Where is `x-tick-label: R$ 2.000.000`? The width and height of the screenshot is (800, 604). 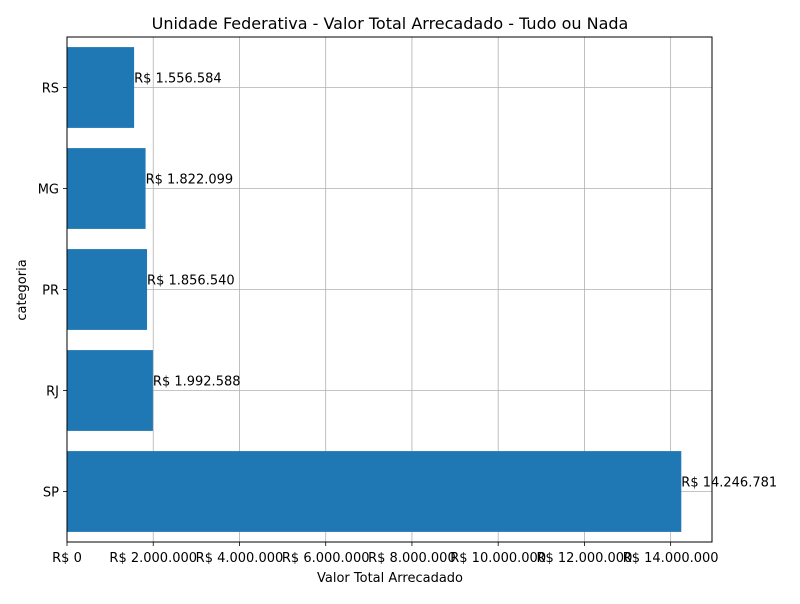
x-tick-label: R$ 2.000.000 is located at coordinates (153, 558).